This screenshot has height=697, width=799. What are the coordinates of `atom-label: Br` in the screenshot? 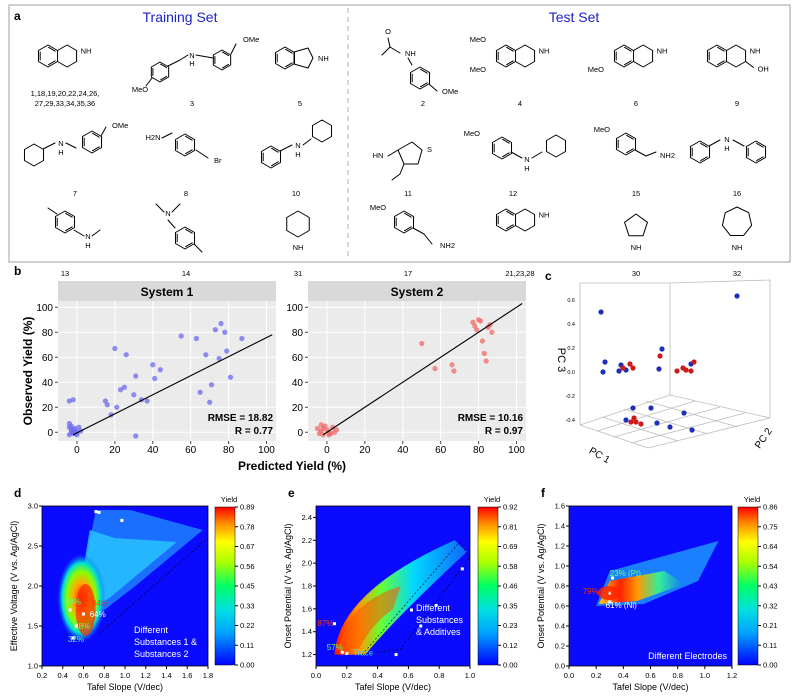 It's located at (218, 160).